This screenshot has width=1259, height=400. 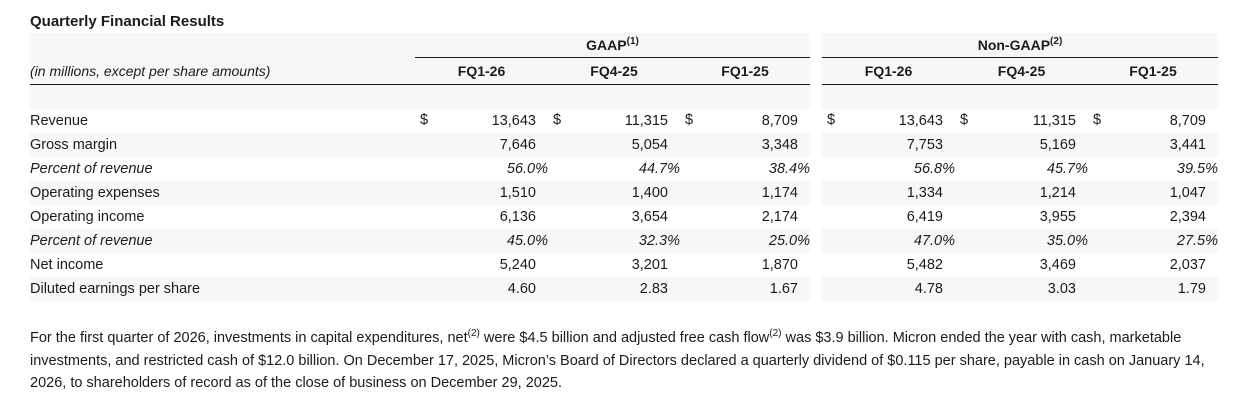 What do you see at coordinates (888, 241) in the screenshot?
I see `cell-value: 47.0%` at bounding box center [888, 241].